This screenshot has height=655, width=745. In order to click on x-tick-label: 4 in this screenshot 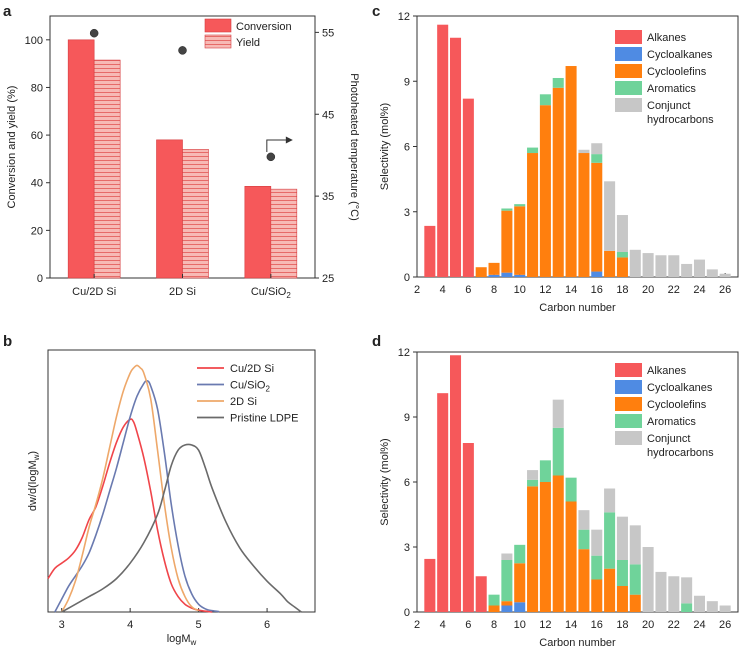, I will do `click(130, 625)`.